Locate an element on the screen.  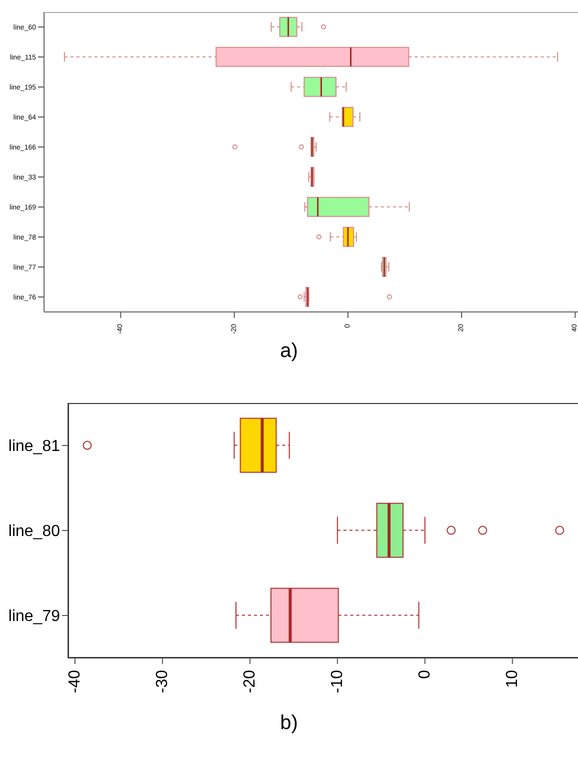
x-tick-label: 10 is located at coordinates (512, 679).